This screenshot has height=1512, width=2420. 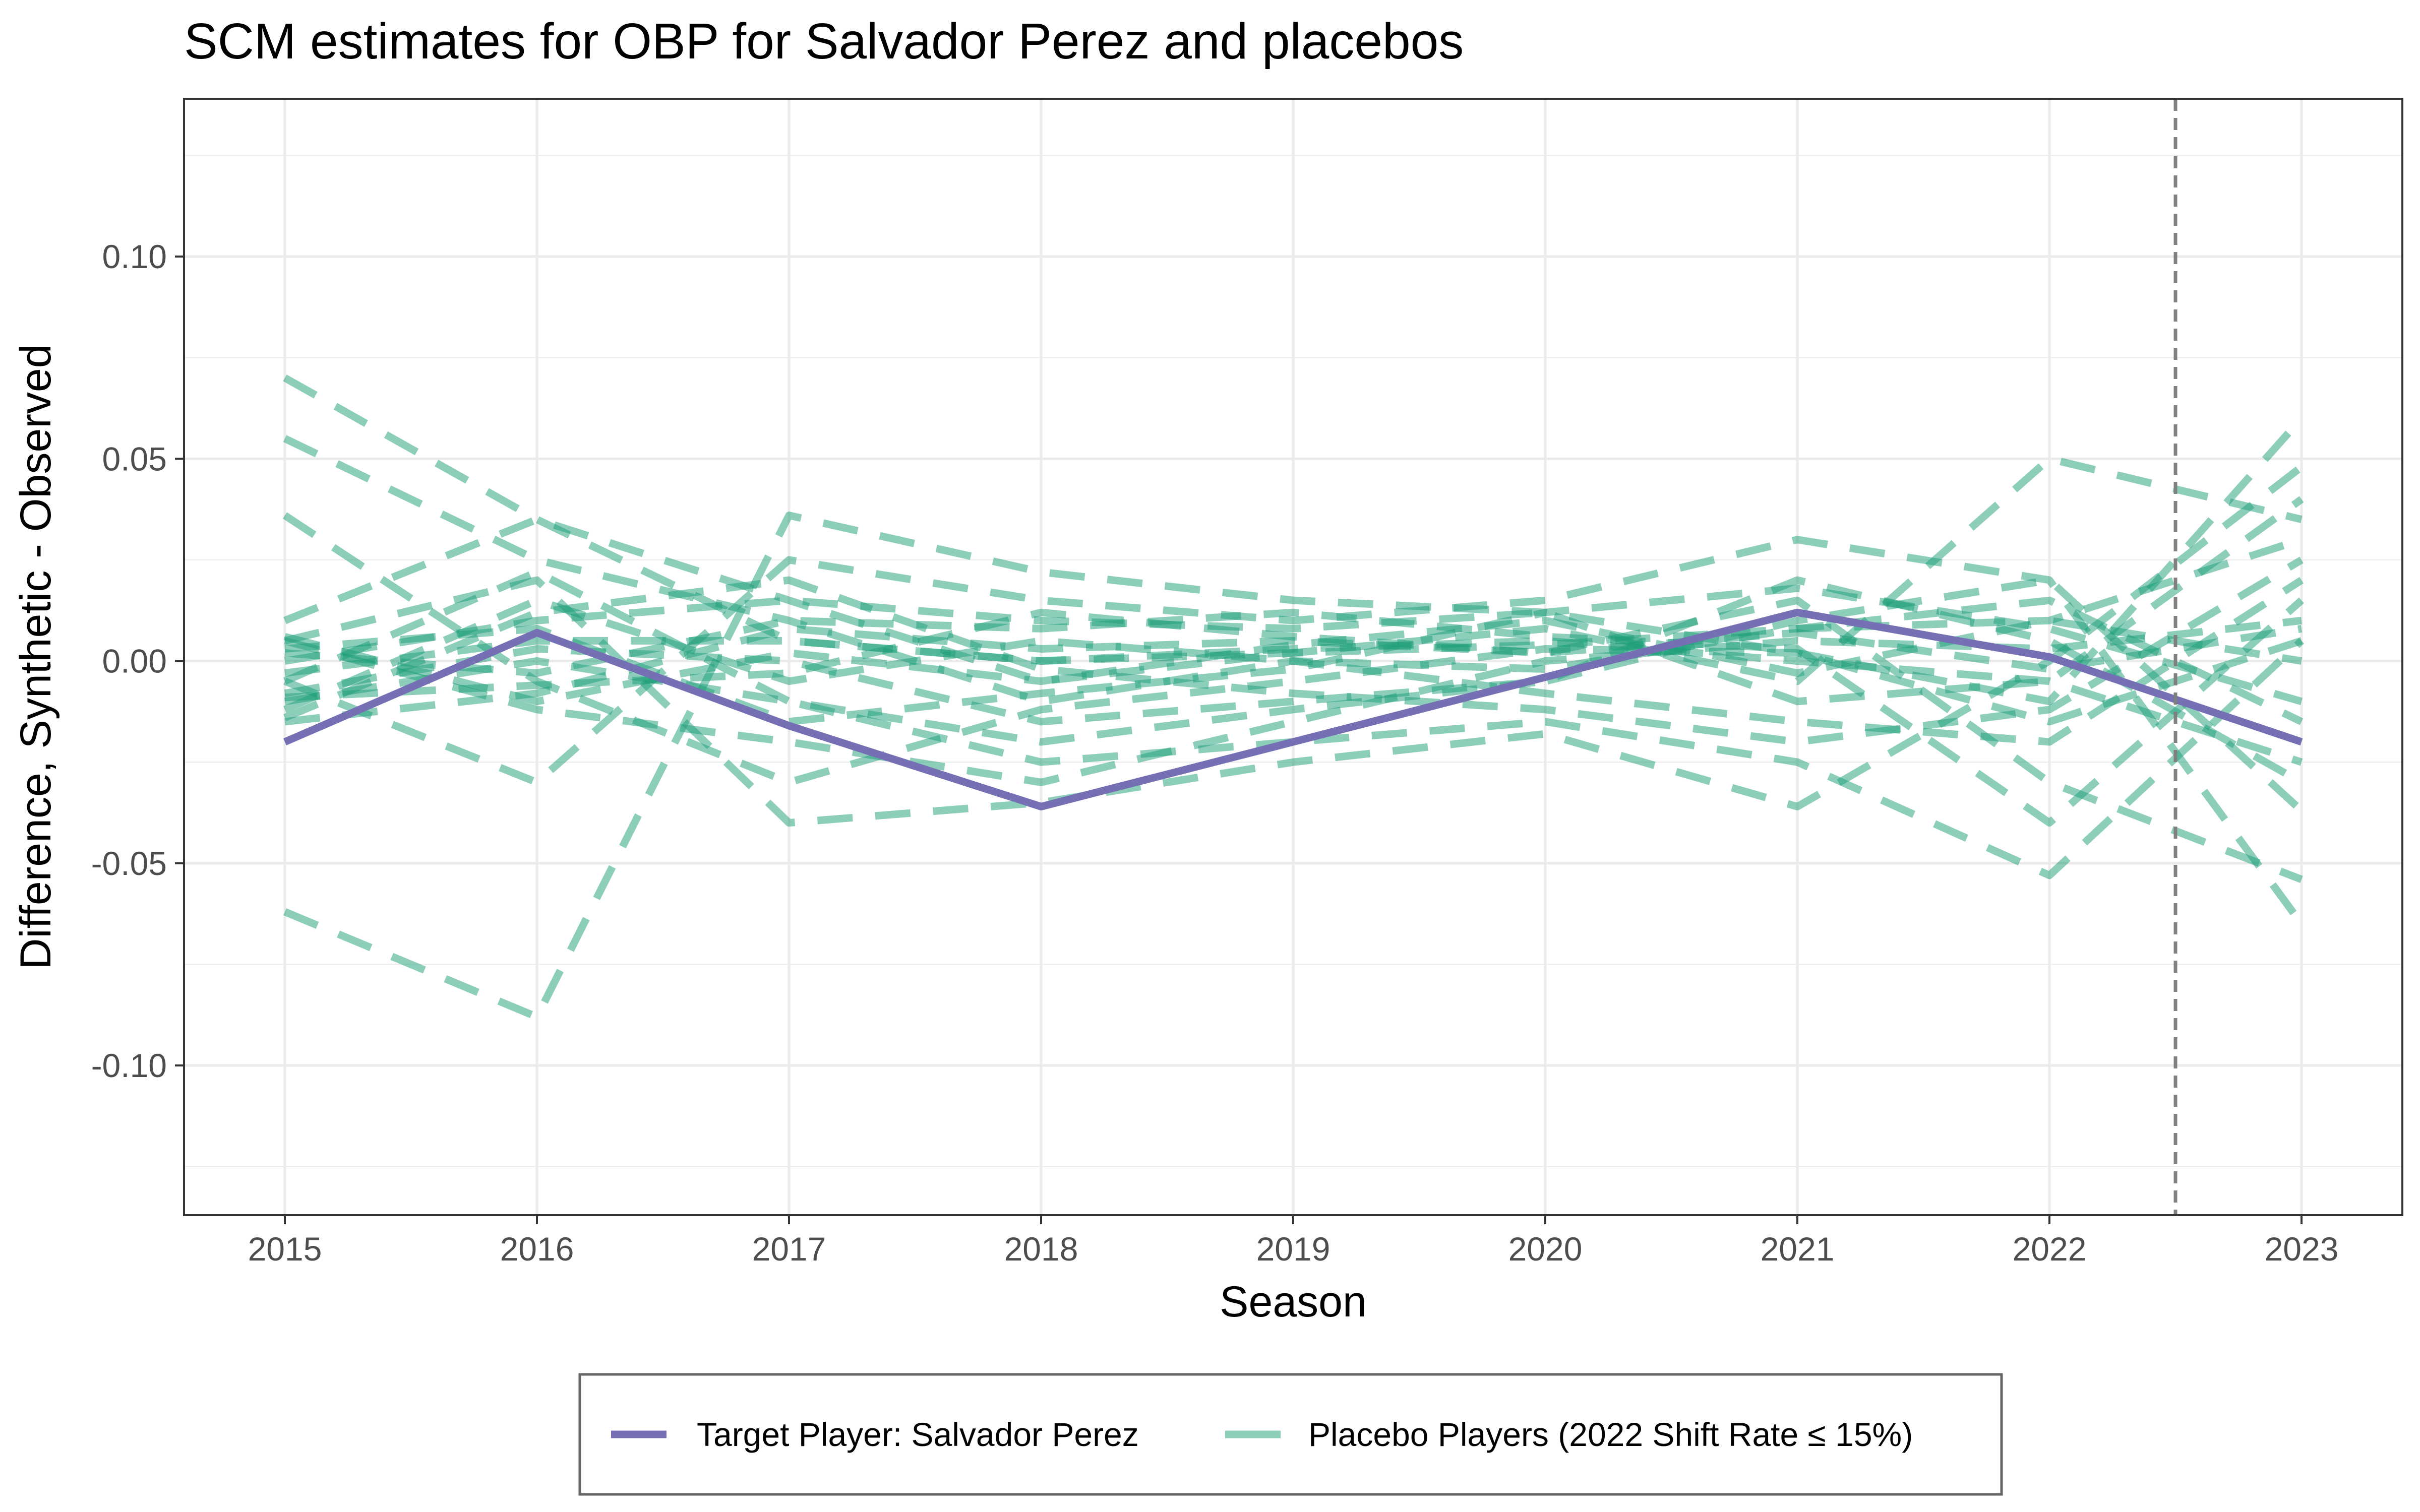 I want to click on x-tick-label: 2022, so click(x=2050, y=1249).